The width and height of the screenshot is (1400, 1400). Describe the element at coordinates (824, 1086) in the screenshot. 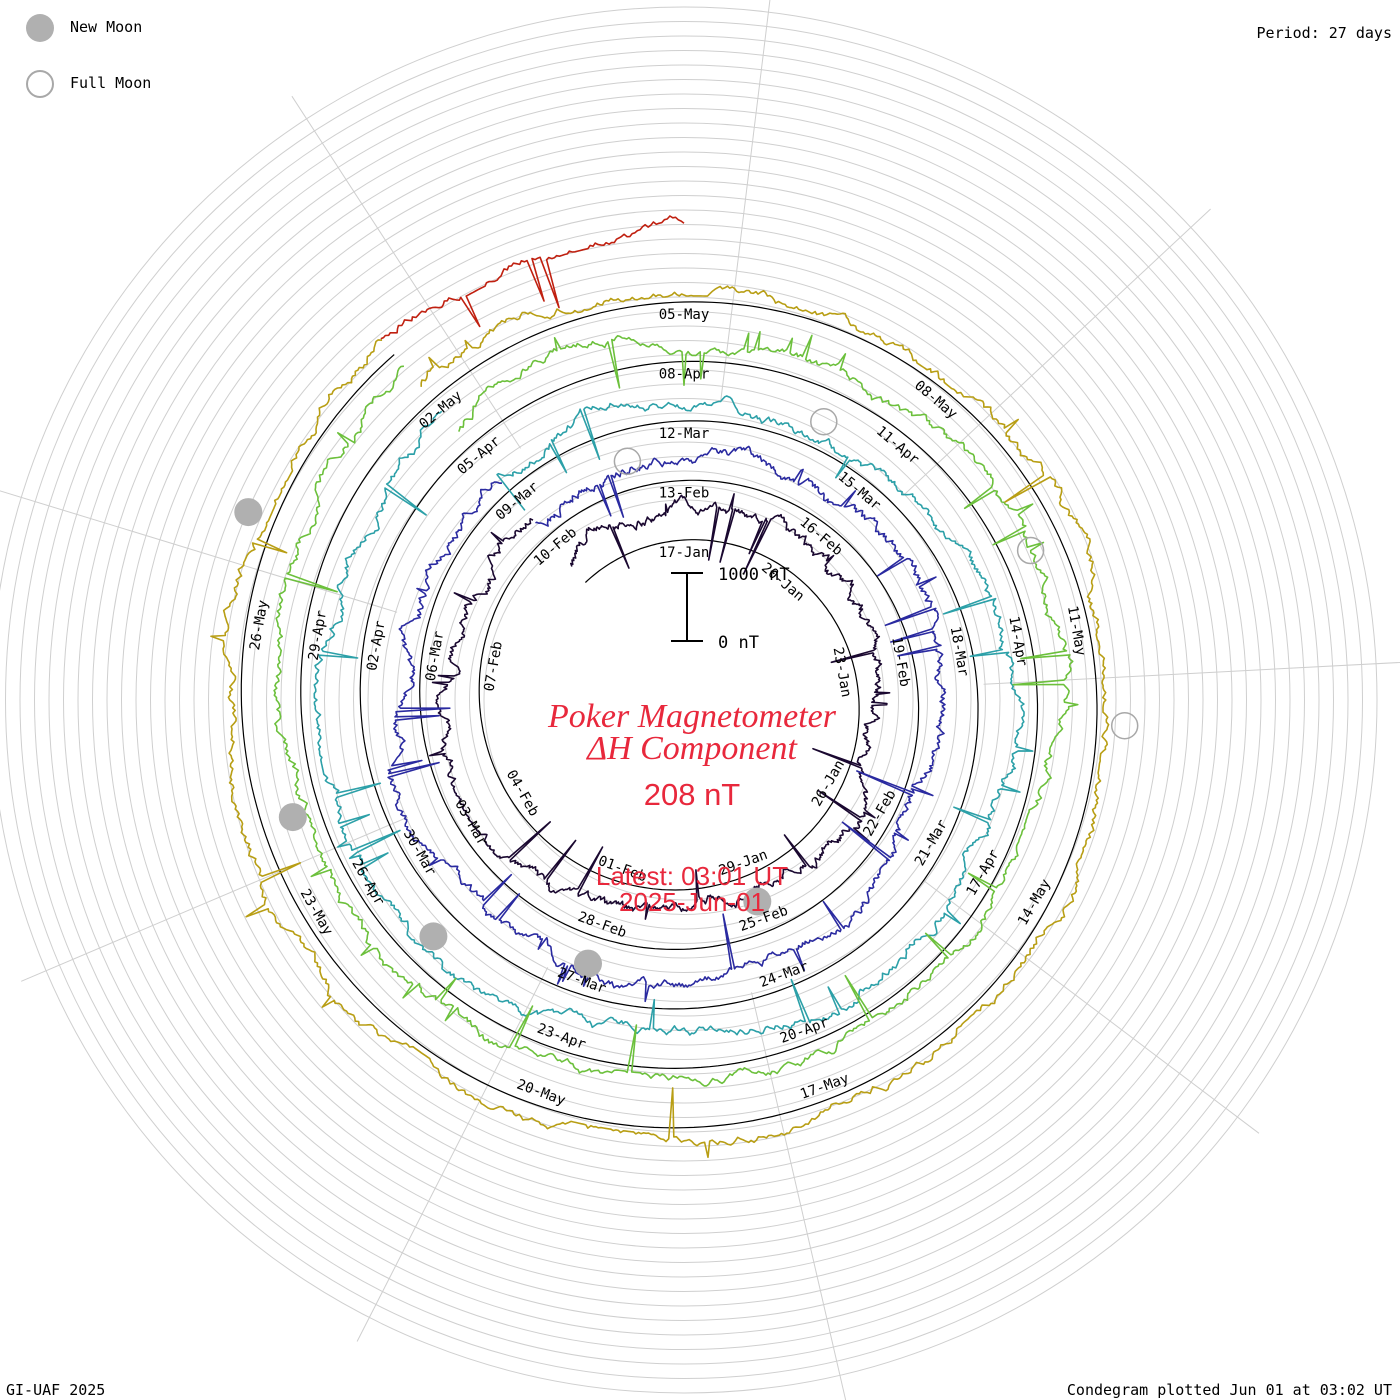

I see `date-label: 17-May` at that location.